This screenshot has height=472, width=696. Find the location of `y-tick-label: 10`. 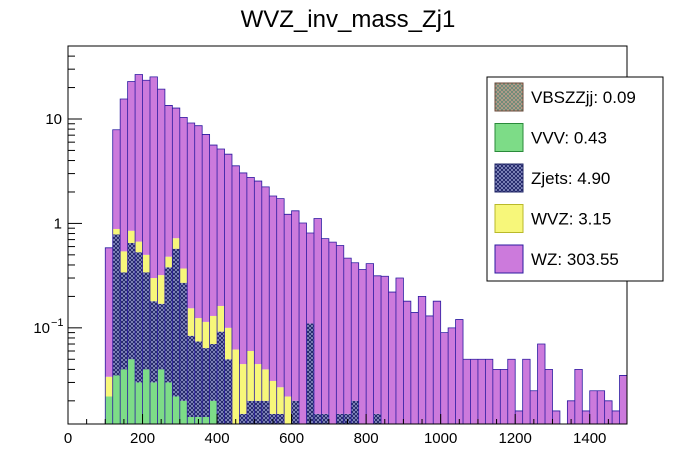

y-tick-label: 10 is located at coordinates (41, 328).